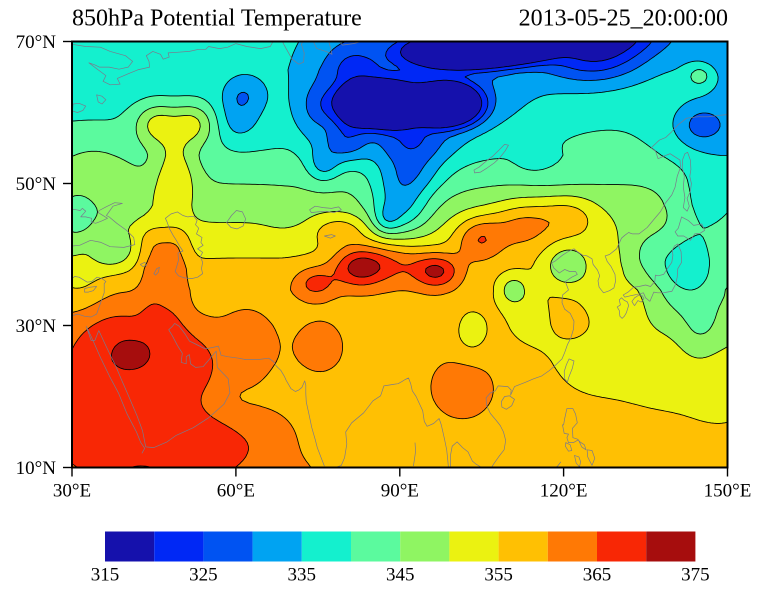 The height and width of the screenshot is (605, 766). Describe the element at coordinates (400, 575) in the screenshot. I see `svg-text: 345` at that location.